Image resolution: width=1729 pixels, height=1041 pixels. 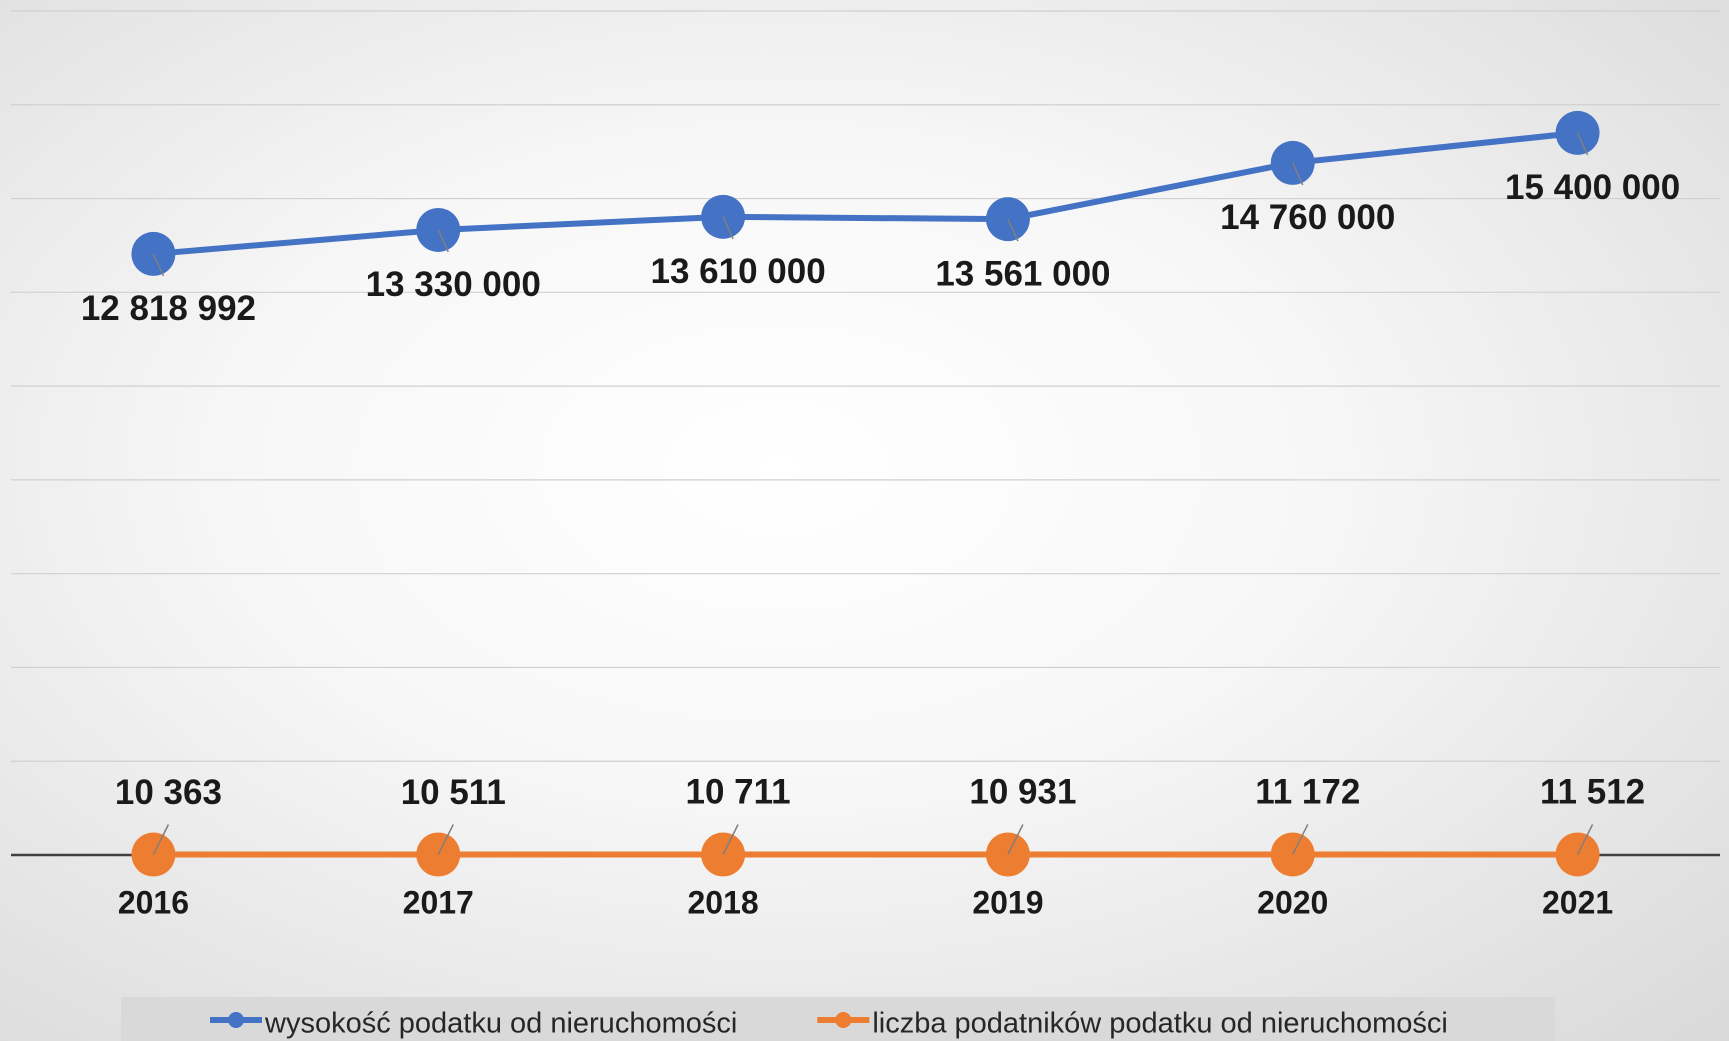 I want to click on x-tick-label: 2019, so click(x=1007, y=902).